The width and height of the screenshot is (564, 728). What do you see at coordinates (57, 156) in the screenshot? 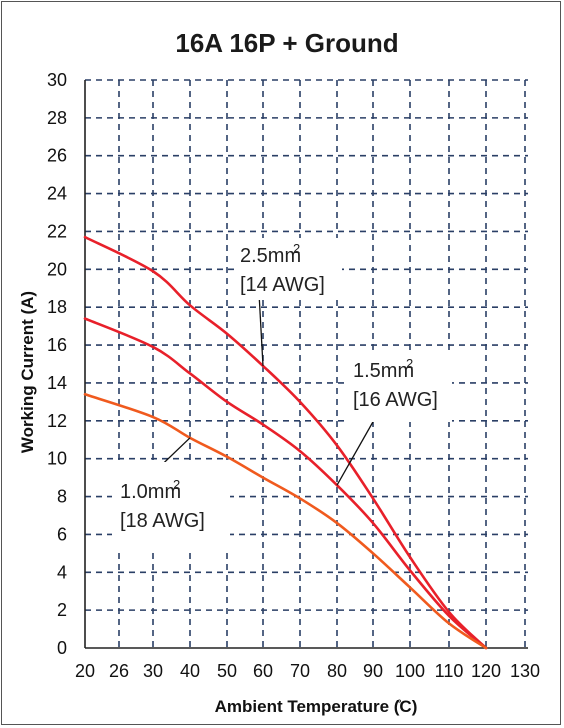
I see `y-tick-label: 26` at bounding box center [57, 156].